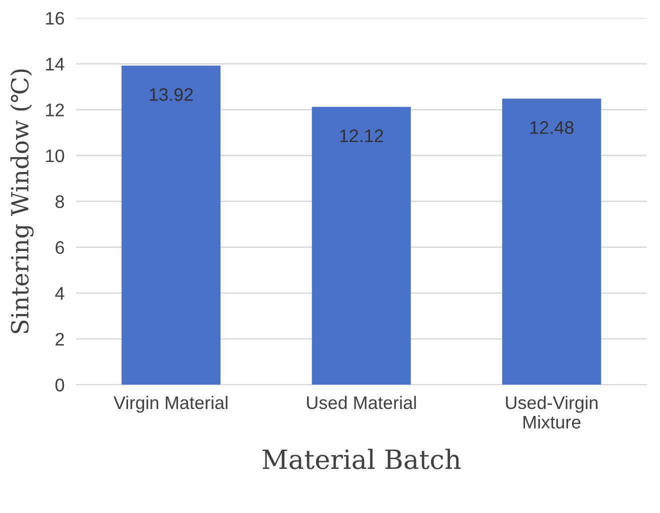  I want to click on data-label: 12.12, so click(362, 135).